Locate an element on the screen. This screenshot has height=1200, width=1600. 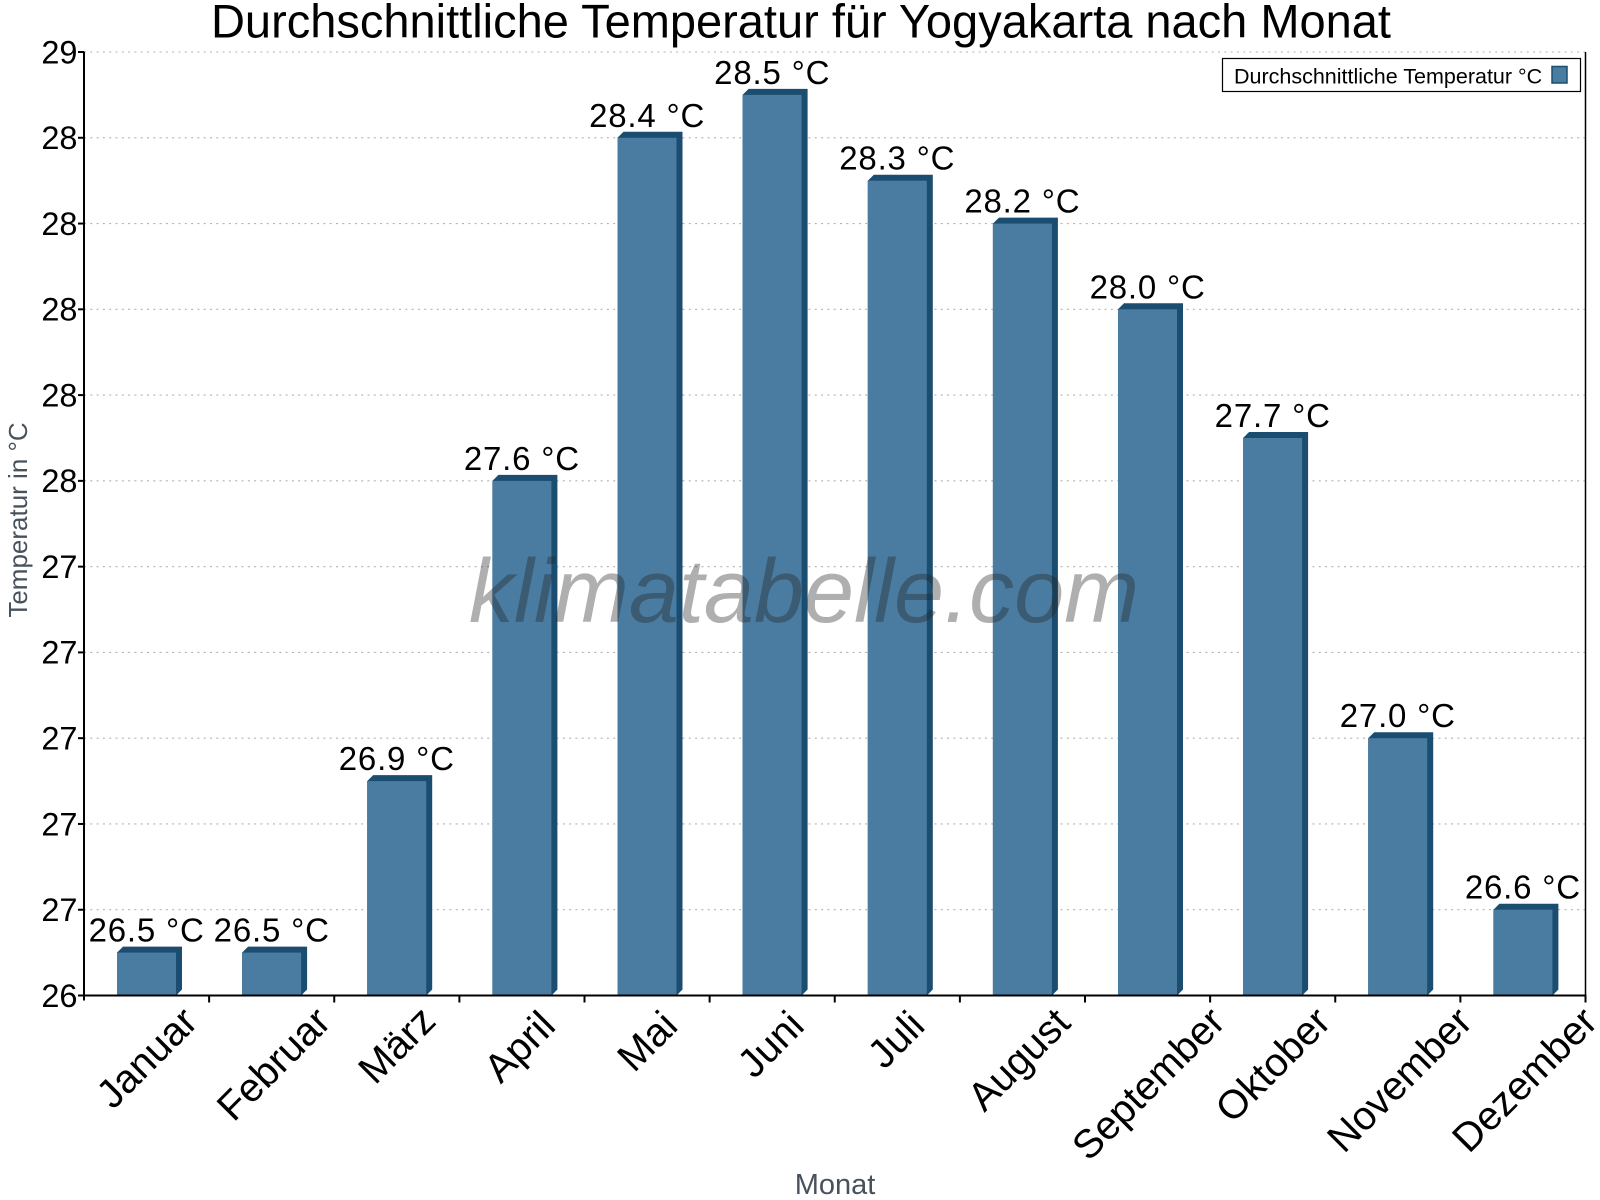
svg-text: Temperatur in °C is located at coordinates (18, 519).